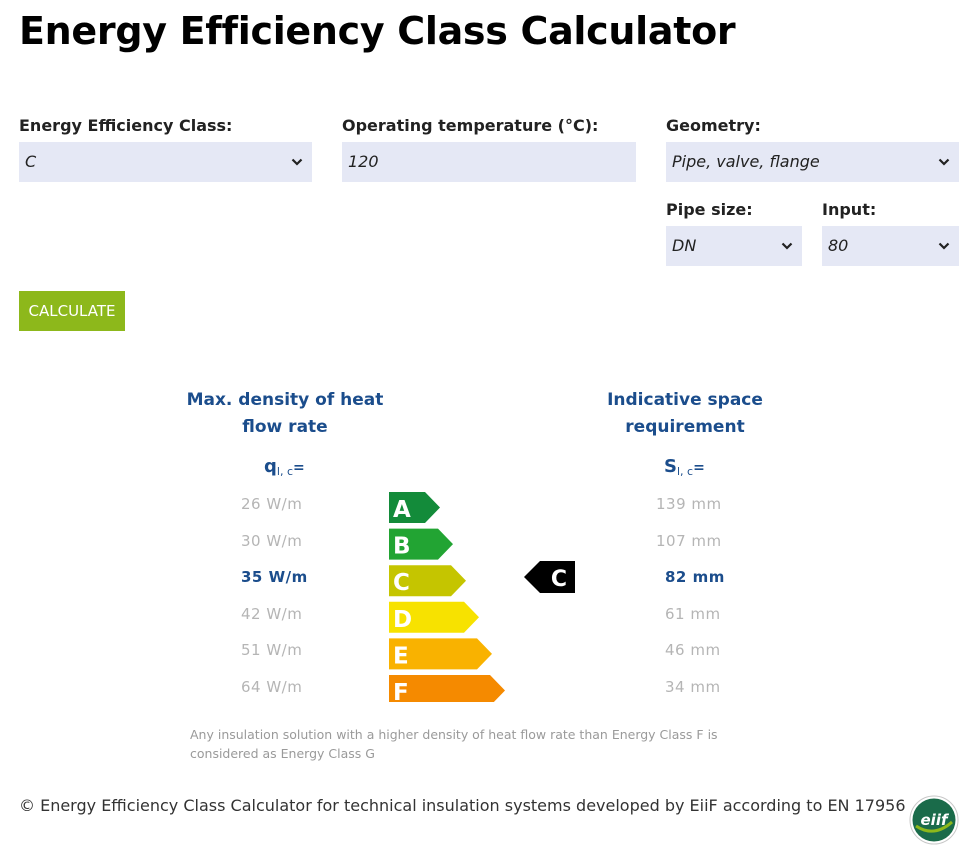 Image resolution: width=972 pixels, height=852 pixels. Describe the element at coordinates (693, 650) in the screenshot. I see `space-value-e: 46 mm` at that location.